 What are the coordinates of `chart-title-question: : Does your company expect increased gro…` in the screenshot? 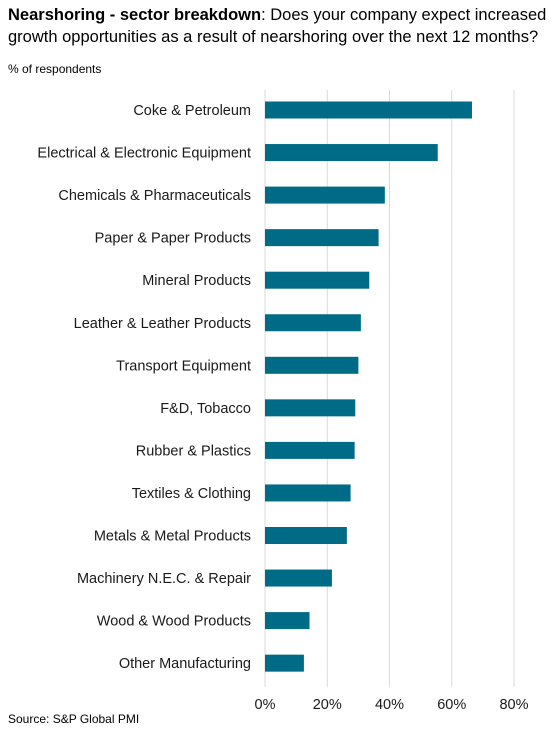 It's located at (277, 26).